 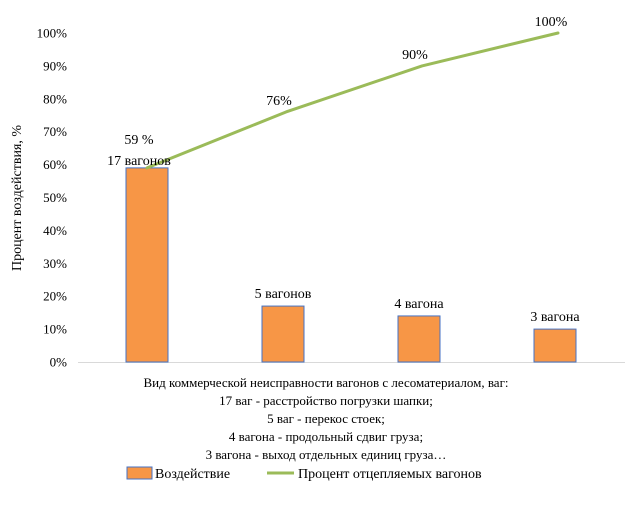 What do you see at coordinates (59, 362) in the screenshot?
I see `y-tick-label: 0%` at bounding box center [59, 362].